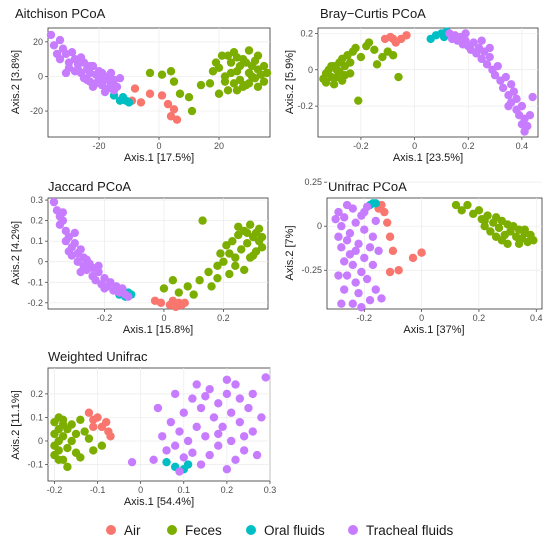 This screenshot has width=550, height=544. What do you see at coordinates (290, 252) in the screenshot?
I see `y-axis-label: Axis.2 [7%]` at bounding box center [290, 252].